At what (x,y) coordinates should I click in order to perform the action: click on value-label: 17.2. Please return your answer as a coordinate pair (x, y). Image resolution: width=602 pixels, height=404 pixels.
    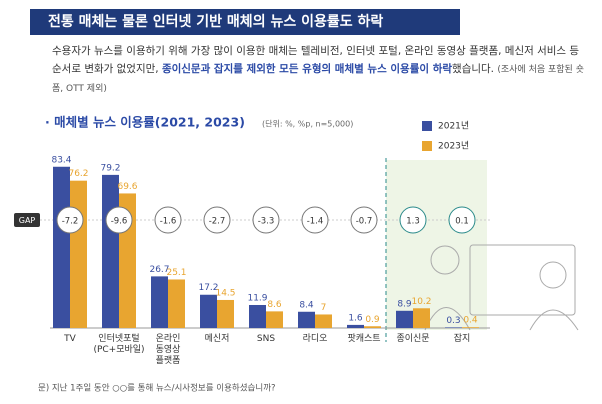
    Looking at the image, I should click on (208, 288).